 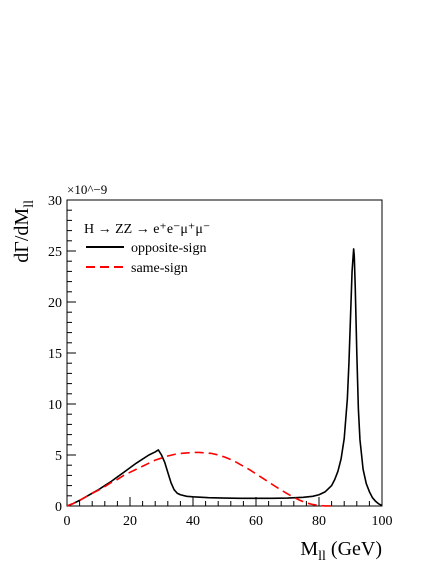 What do you see at coordinates (193, 521) in the screenshot?
I see `x-tick-label: 40` at bounding box center [193, 521].